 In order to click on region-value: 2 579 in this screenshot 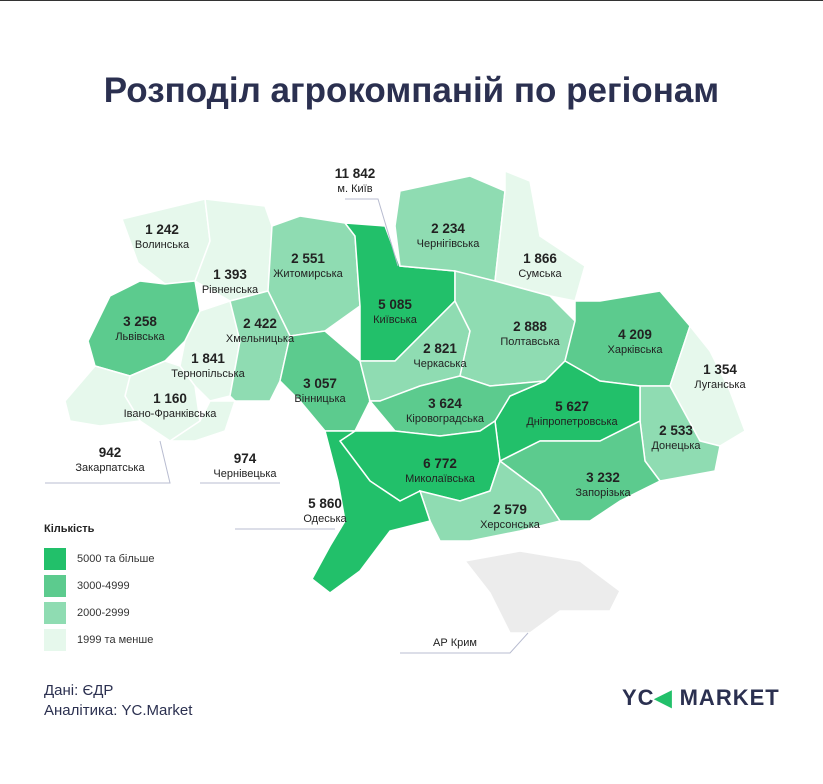, I will do `click(510, 509)`.